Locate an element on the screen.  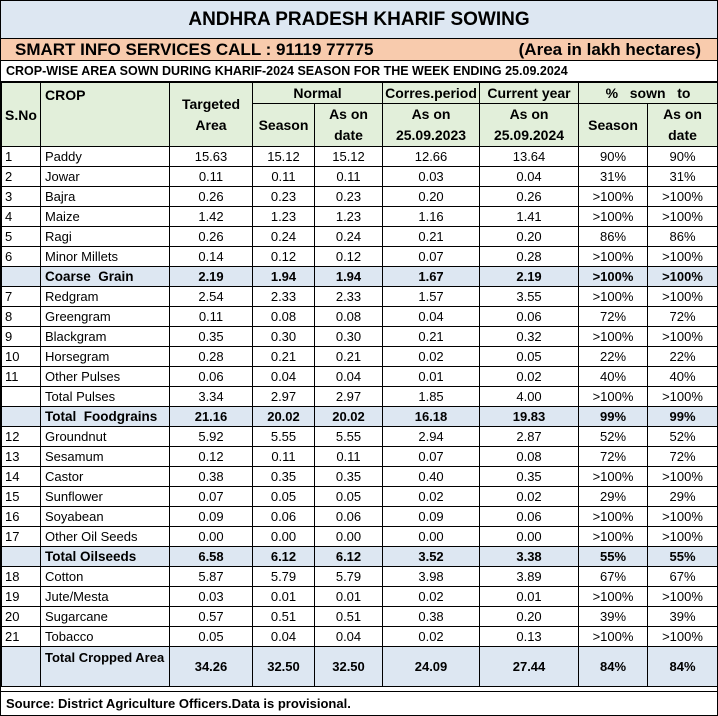
cell-target: 0.26 is located at coordinates (211, 236).